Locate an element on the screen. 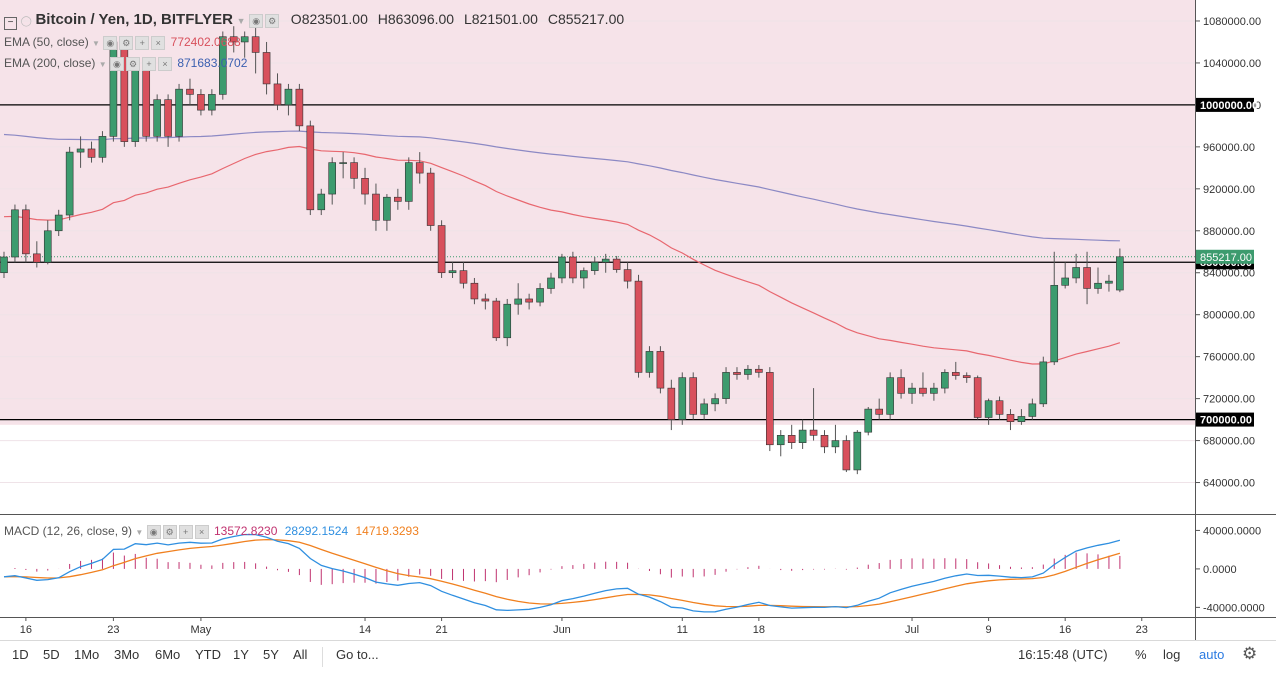 The width and height of the screenshot is (1276, 674). ema50-legend: EMA (50, close) ▼ ◉ ⚙ + × 772402.0688 is located at coordinates (122, 42).